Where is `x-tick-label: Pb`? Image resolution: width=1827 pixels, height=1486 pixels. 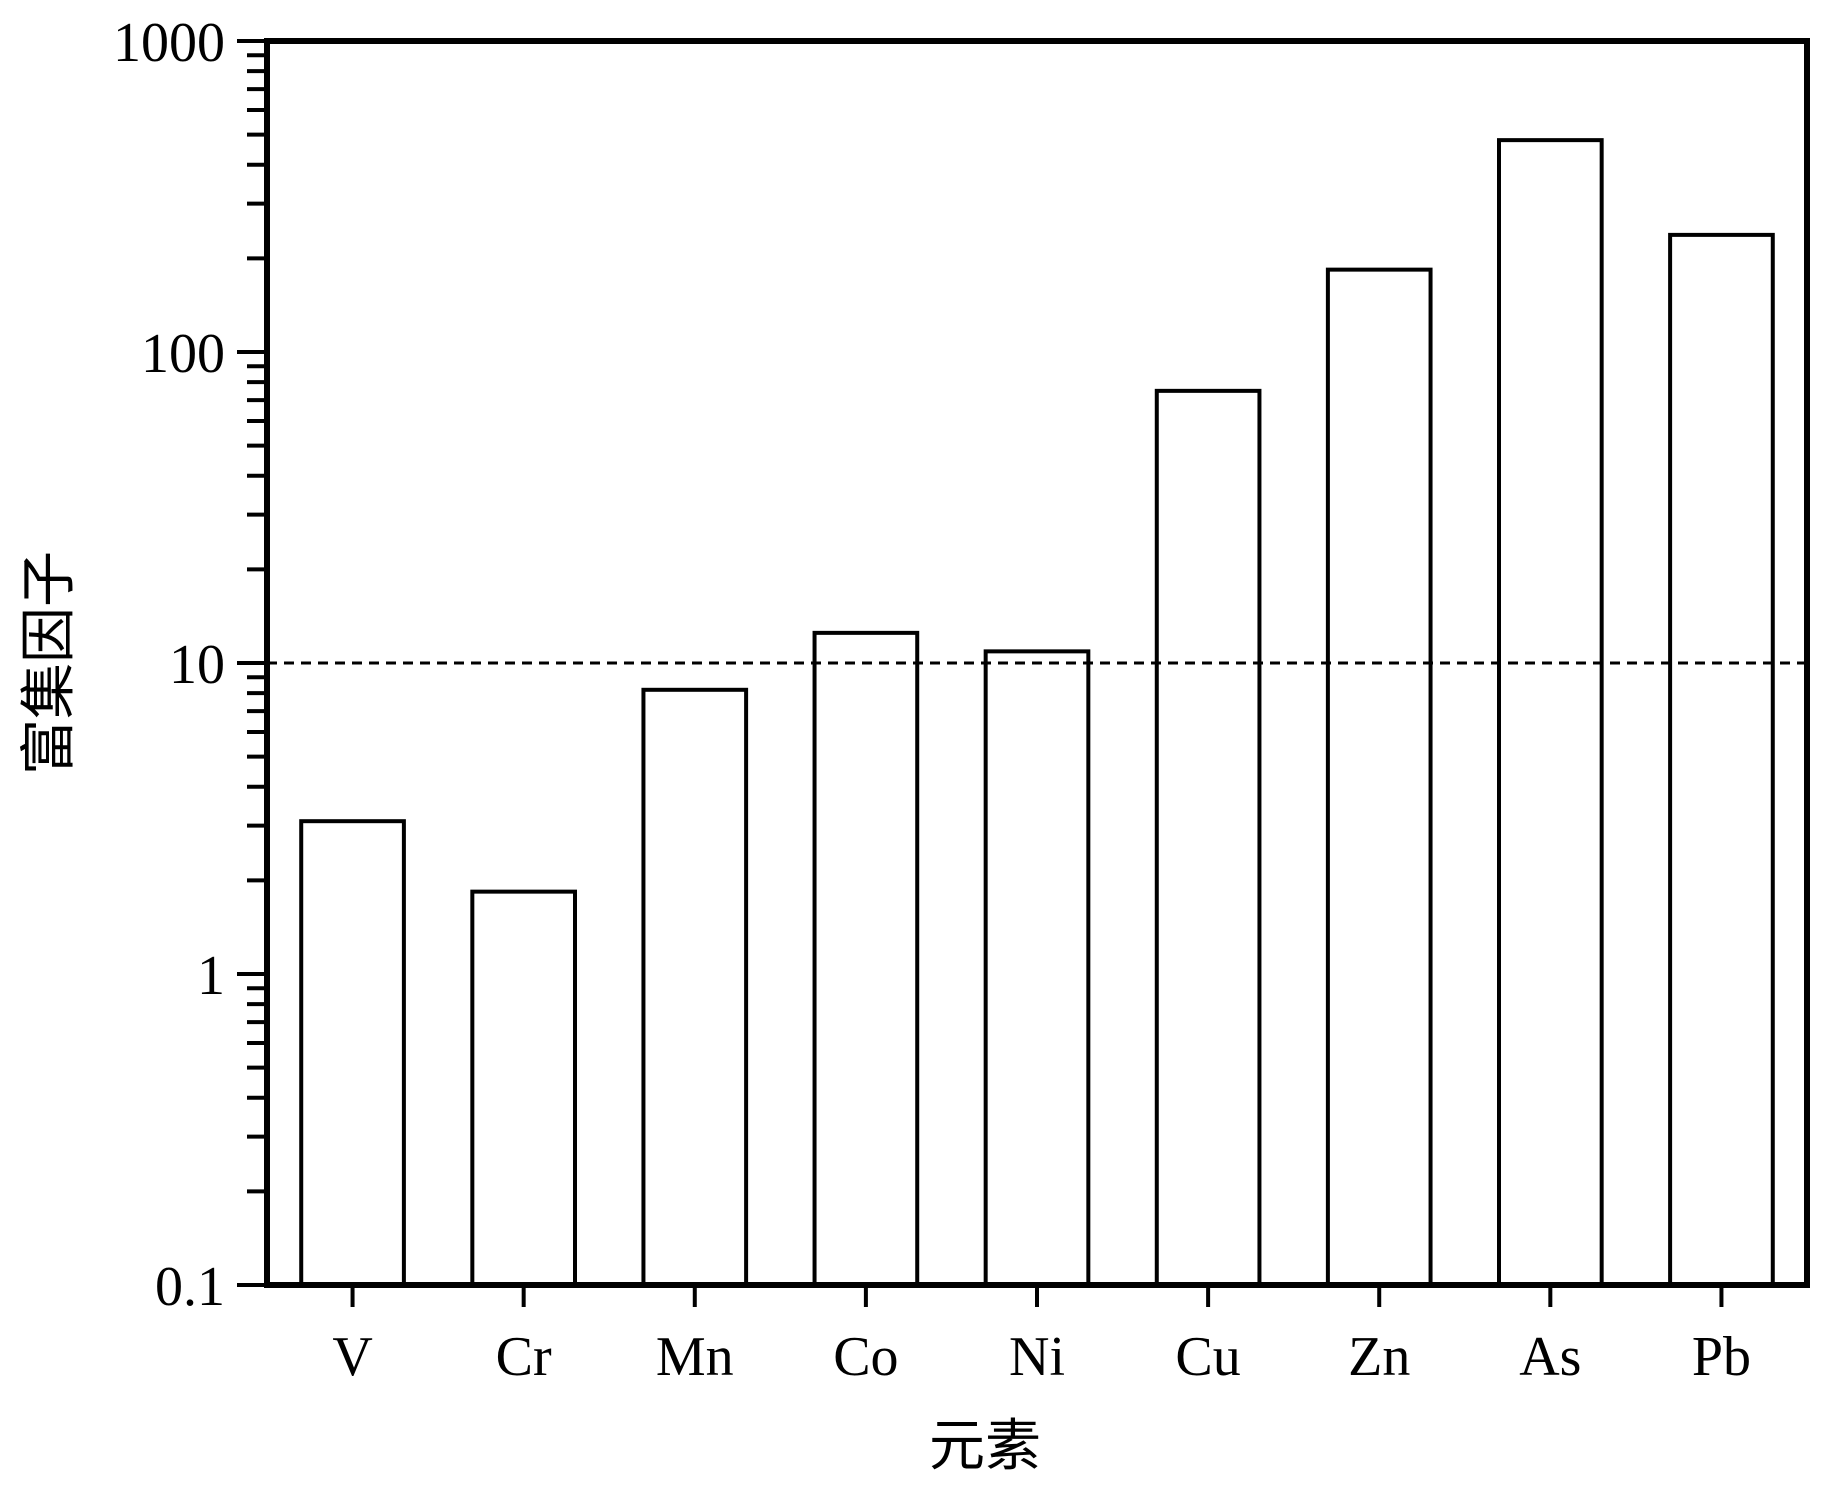
x-tick-label: Pb is located at coordinates (1721, 1357).